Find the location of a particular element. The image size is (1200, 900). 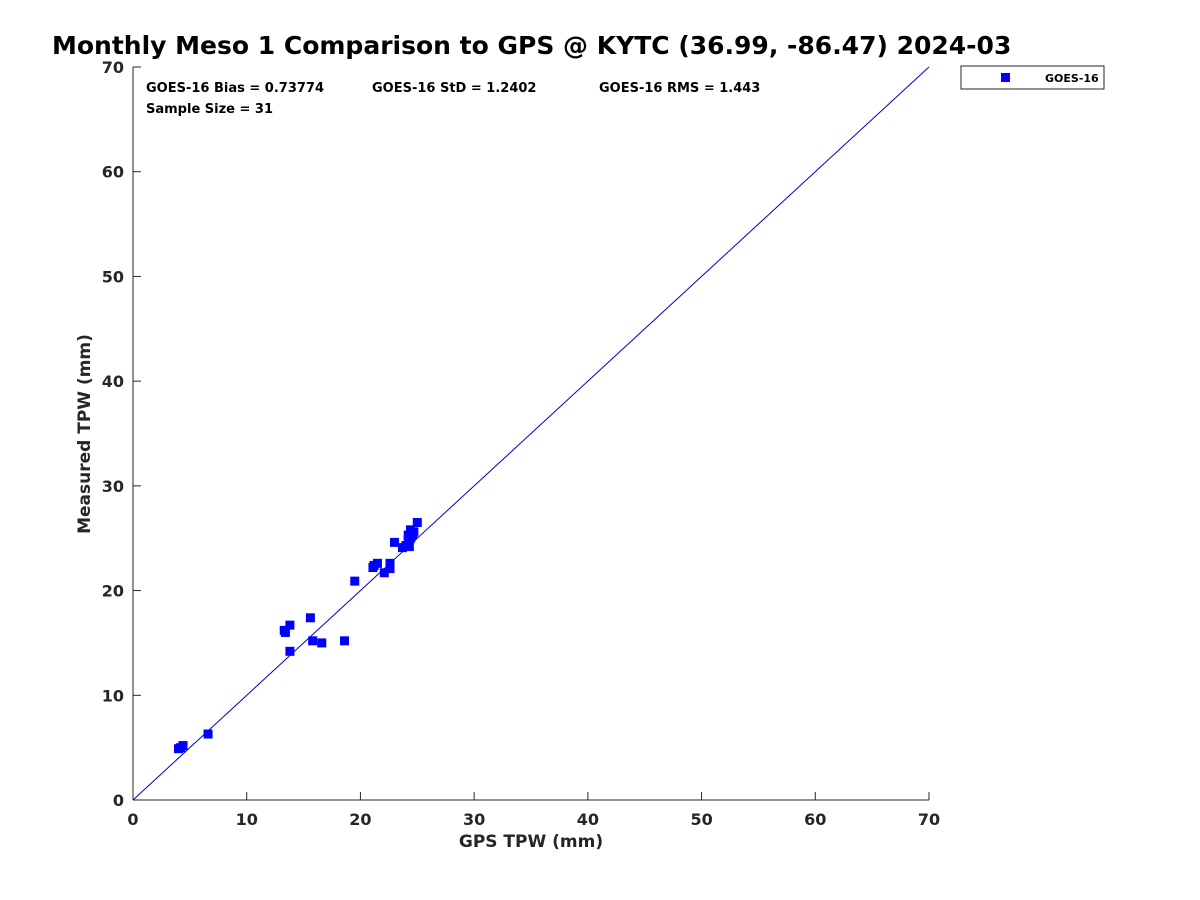

legend-marker-square is located at coordinates (1005, 77).